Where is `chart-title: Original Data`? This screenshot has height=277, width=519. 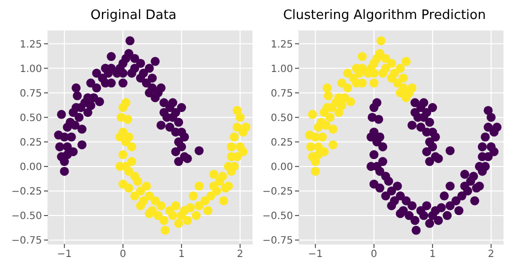 chart-title: Original Data is located at coordinates (133, 16).